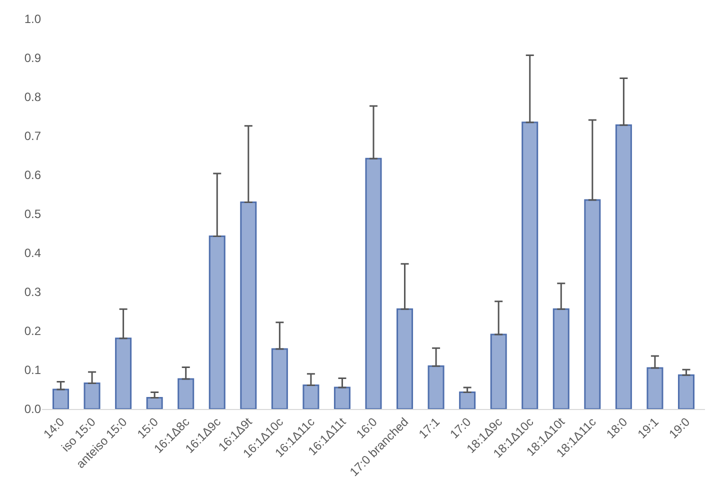  What do you see at coordinates (33, 409) in the screenshot?
I see `y-tick-label: 0.0` at bounding box center [33, 409].